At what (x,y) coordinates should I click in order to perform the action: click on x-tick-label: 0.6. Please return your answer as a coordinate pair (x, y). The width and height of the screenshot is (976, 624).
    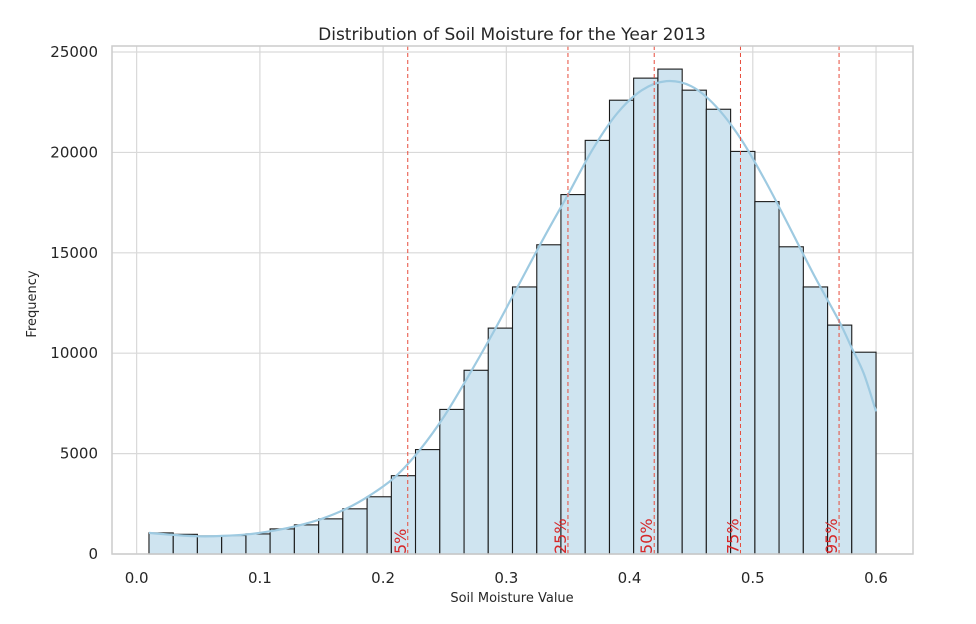
    Looking at the image, I should click on (876, 578).